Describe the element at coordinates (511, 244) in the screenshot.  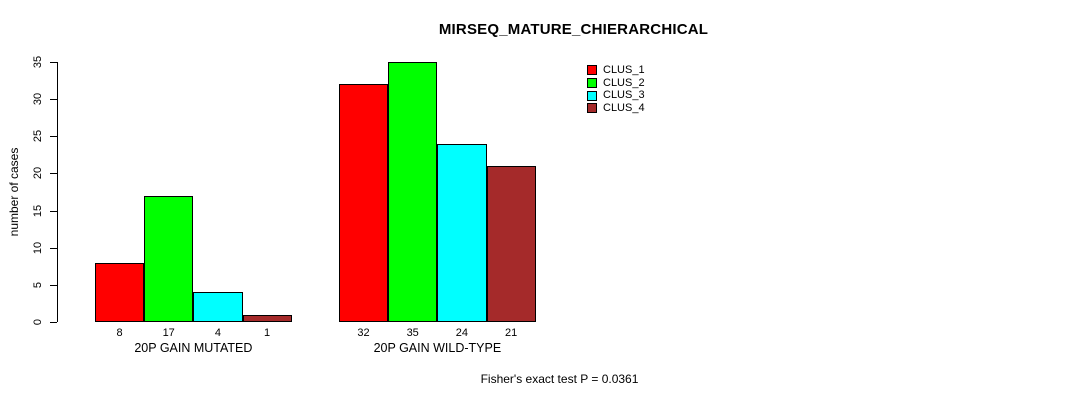
I see `bar-clus_4-group2` at that location.